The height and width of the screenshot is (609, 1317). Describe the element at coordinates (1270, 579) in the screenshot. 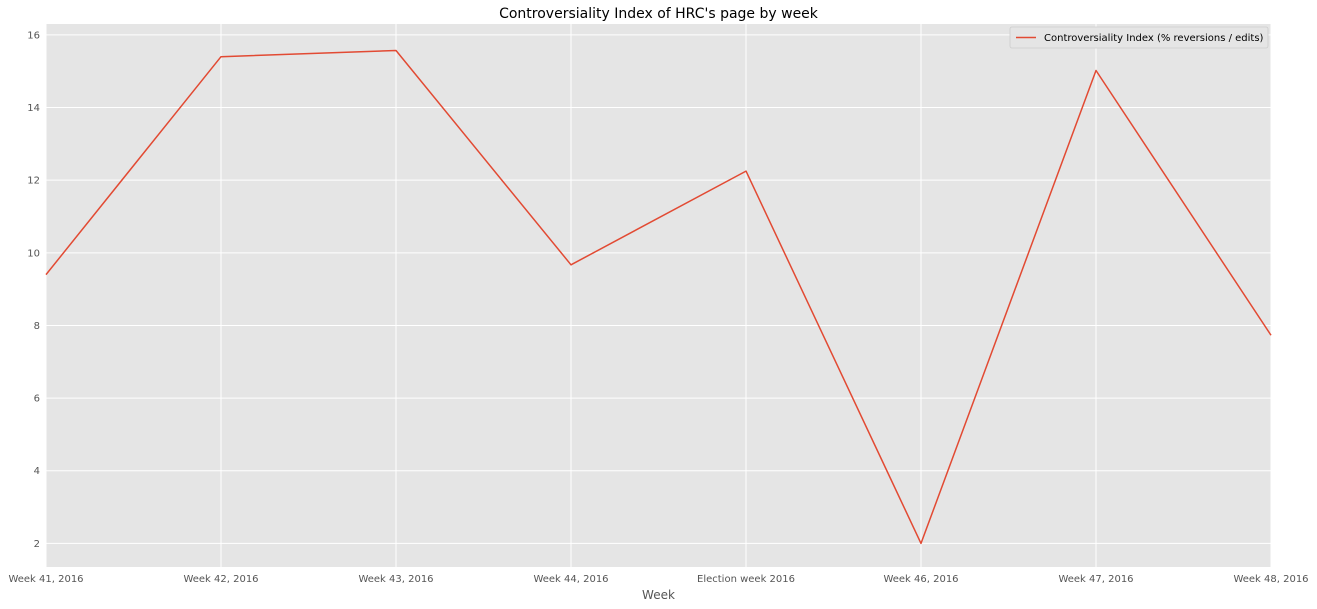

I see `x-tick-label: Week 48, 2016` at that location.